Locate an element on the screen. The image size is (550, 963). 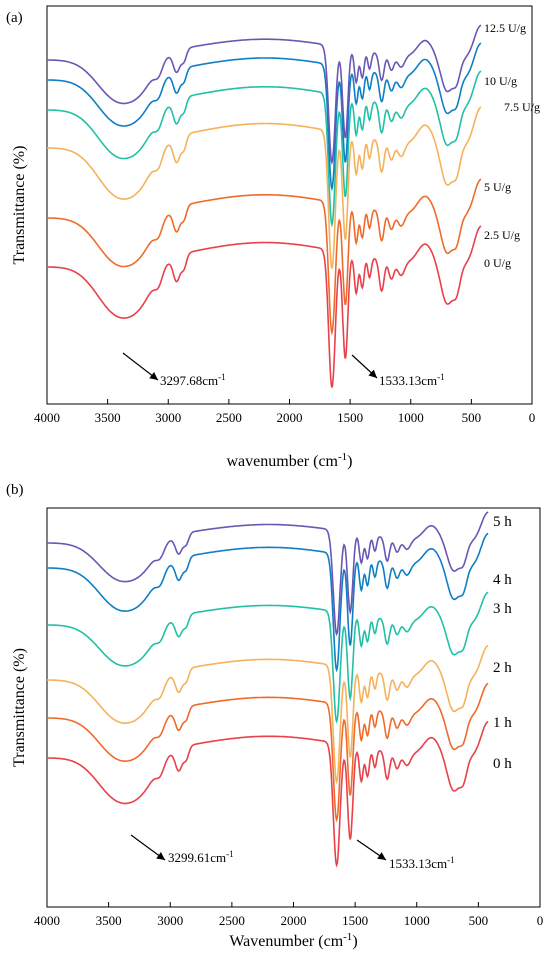
series-line-5-U-g is located at coordinates (264, 187).